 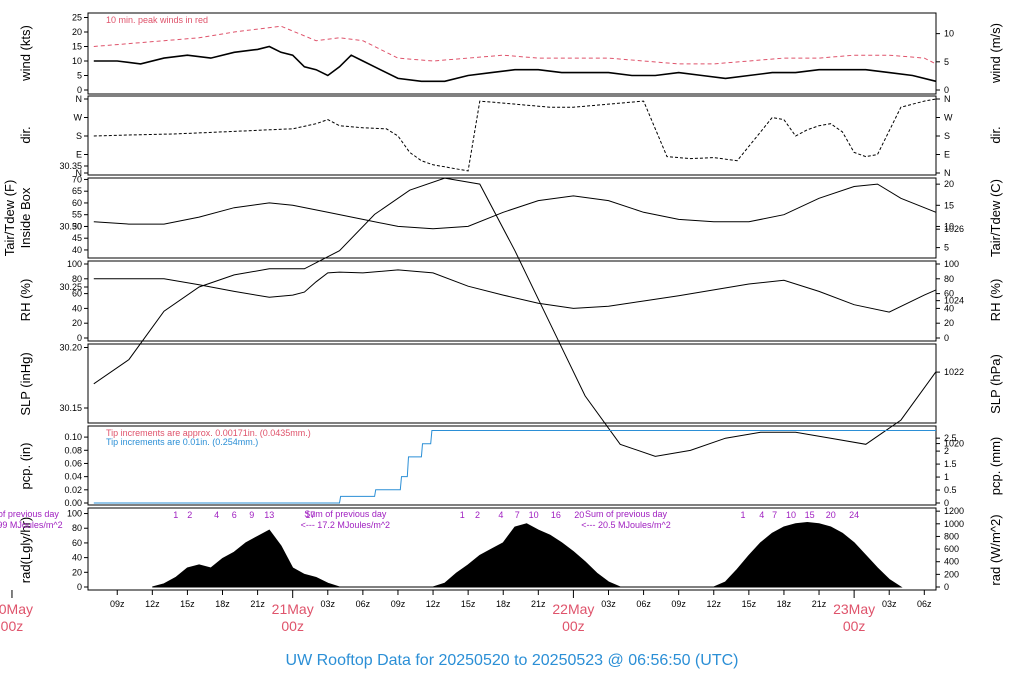 I want to click on slp-tick-left: 30.30, so click(x=70, y=227).